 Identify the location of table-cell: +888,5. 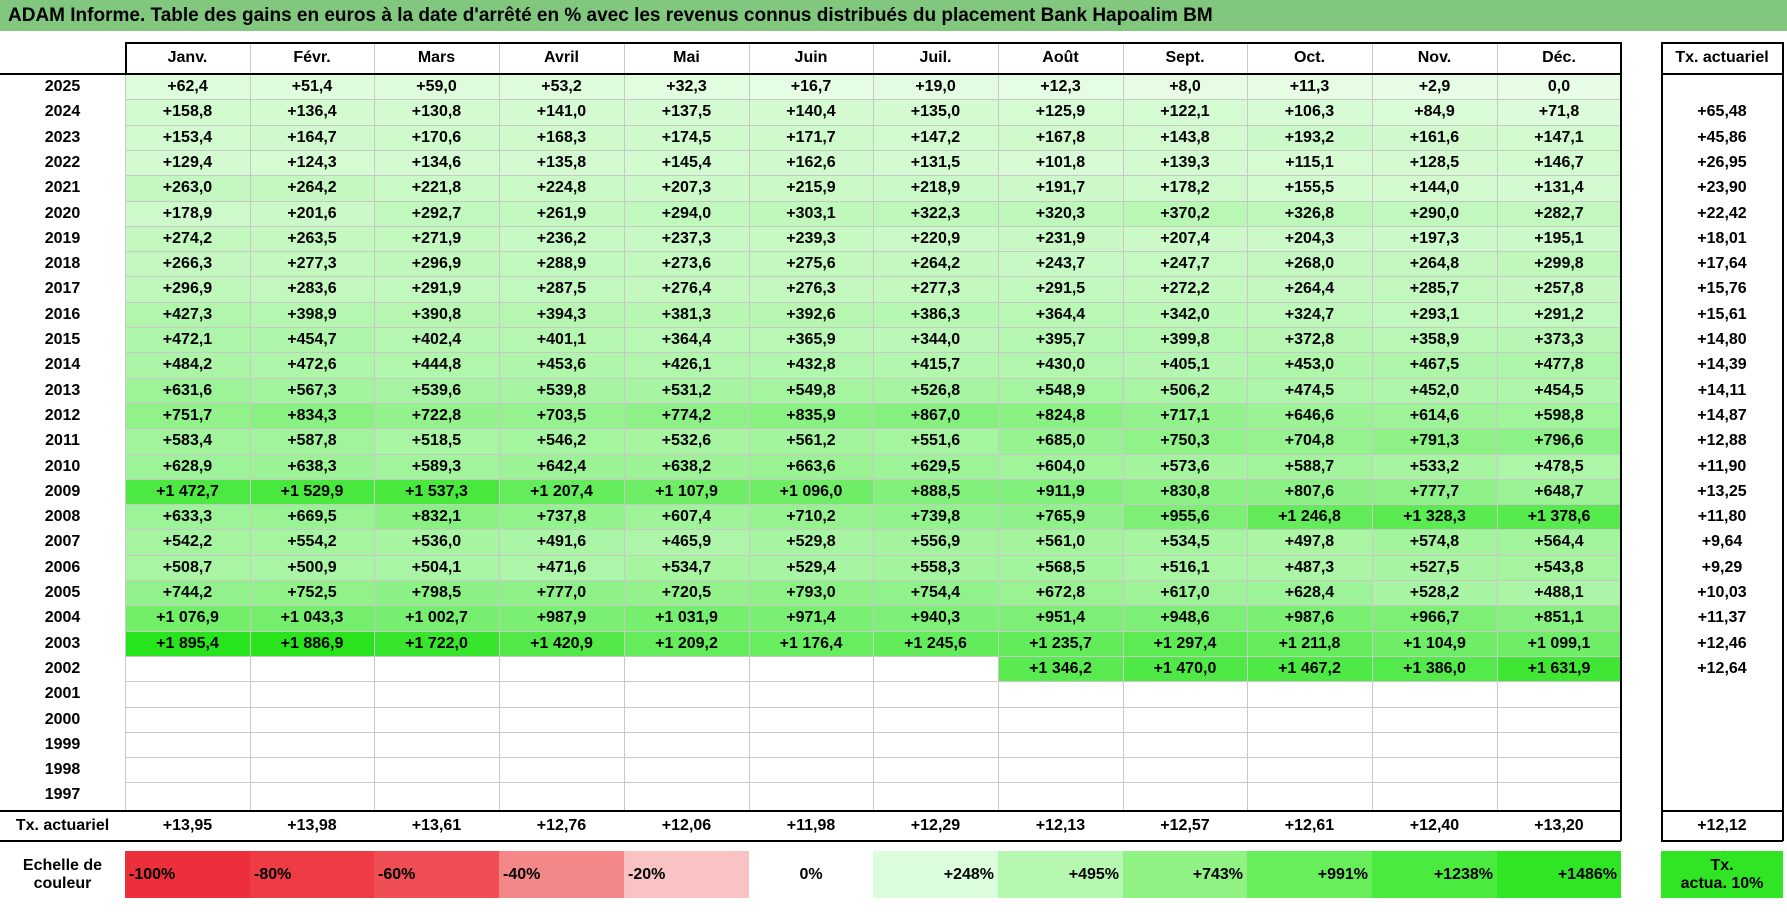
(935, 491).